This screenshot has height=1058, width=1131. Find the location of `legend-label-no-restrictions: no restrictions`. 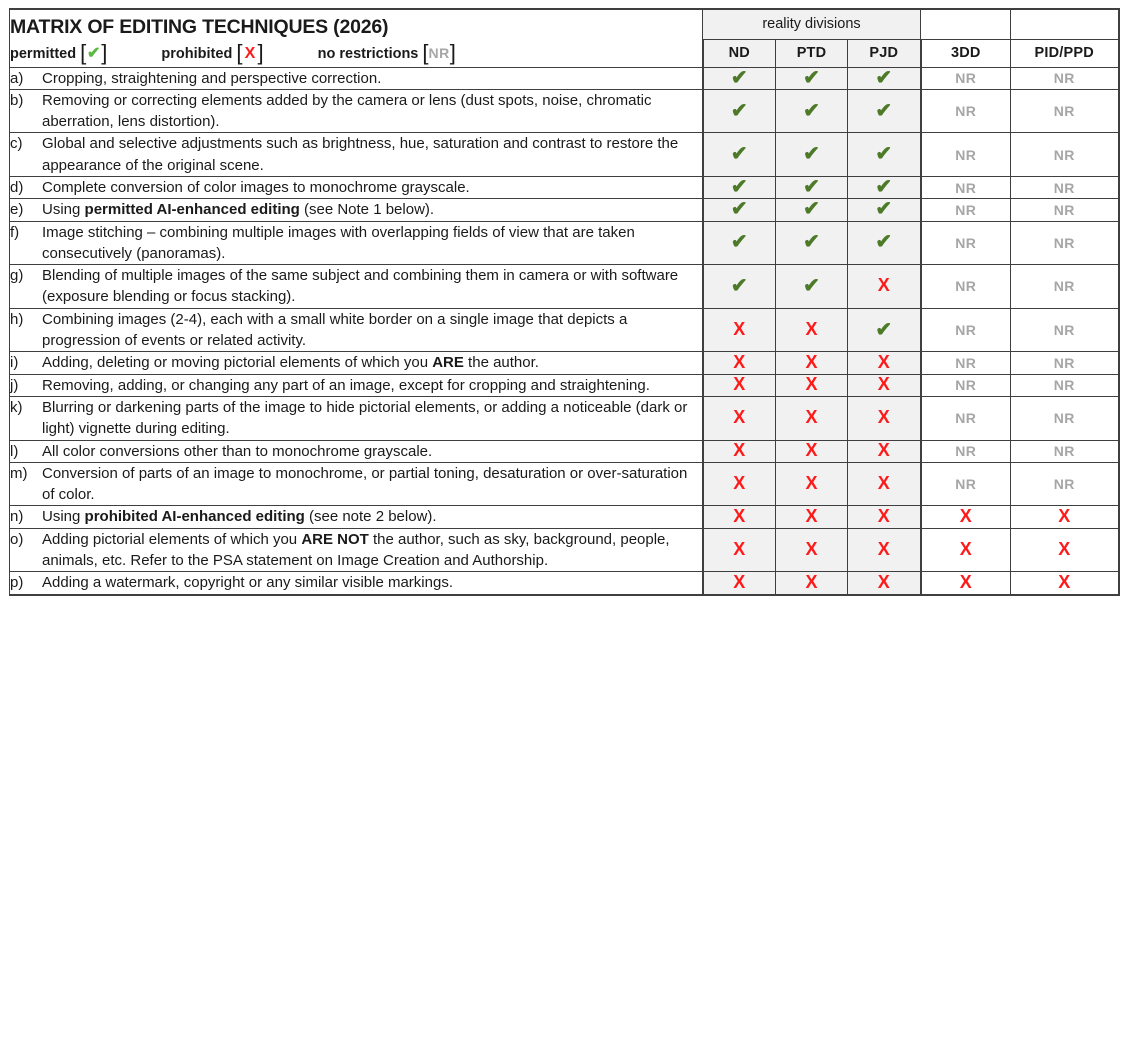

legend-label-no-restrictions: no restrictions is located at coordinates (368, 53).